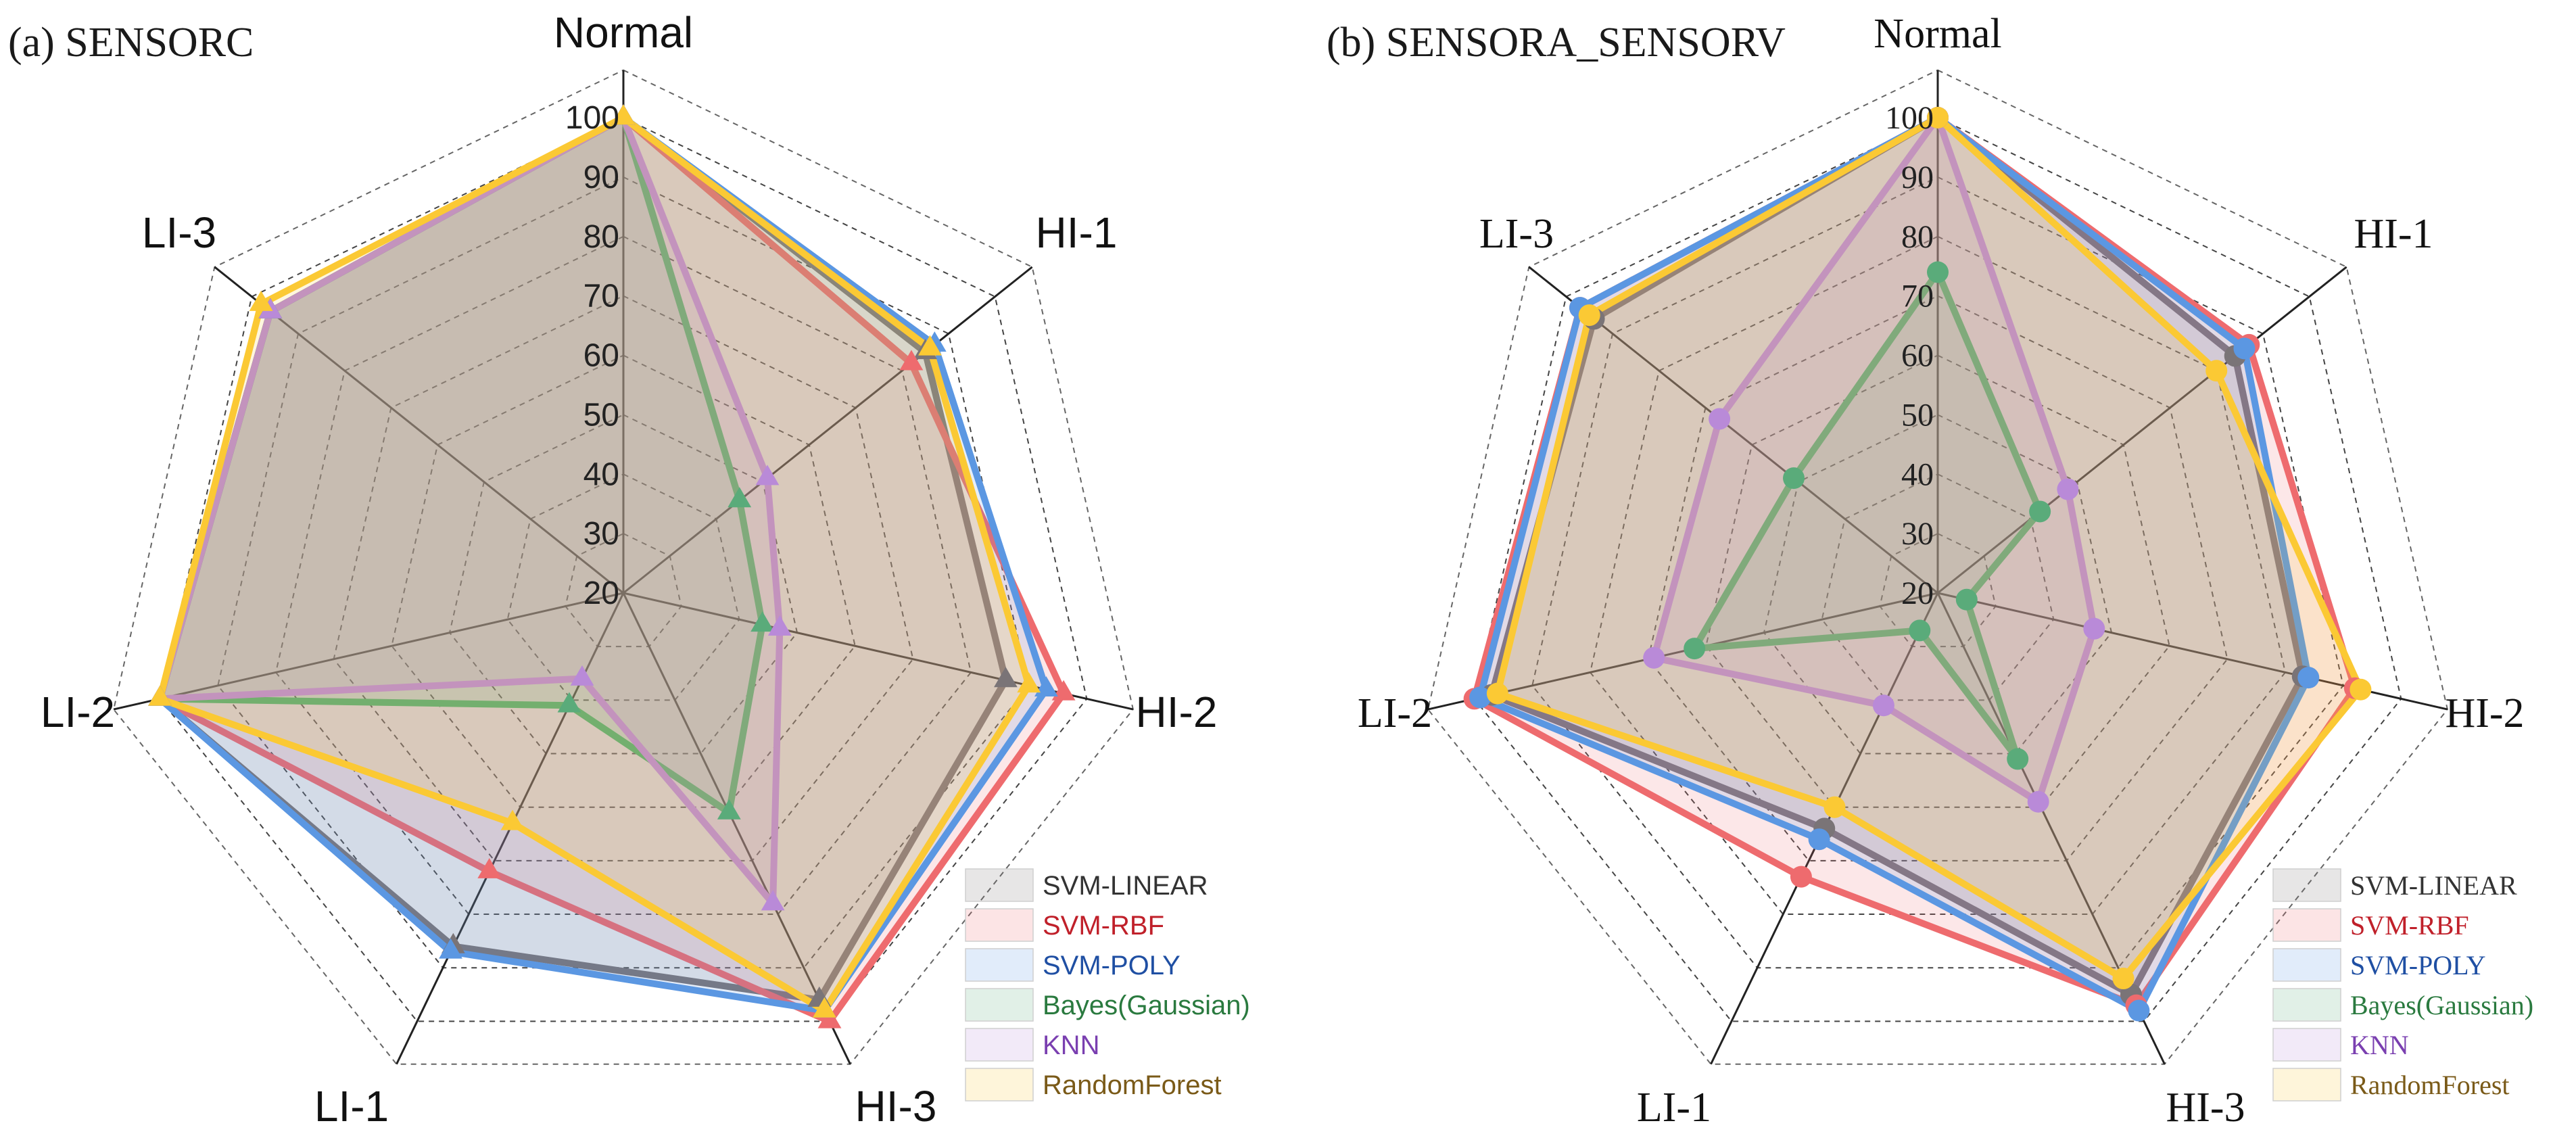 This screenshot has width=2576, height=1136. What do you see at coordinates (601, 356) in the screenshot?
I see `tick-label: 60` at bounding box center [601, 356].